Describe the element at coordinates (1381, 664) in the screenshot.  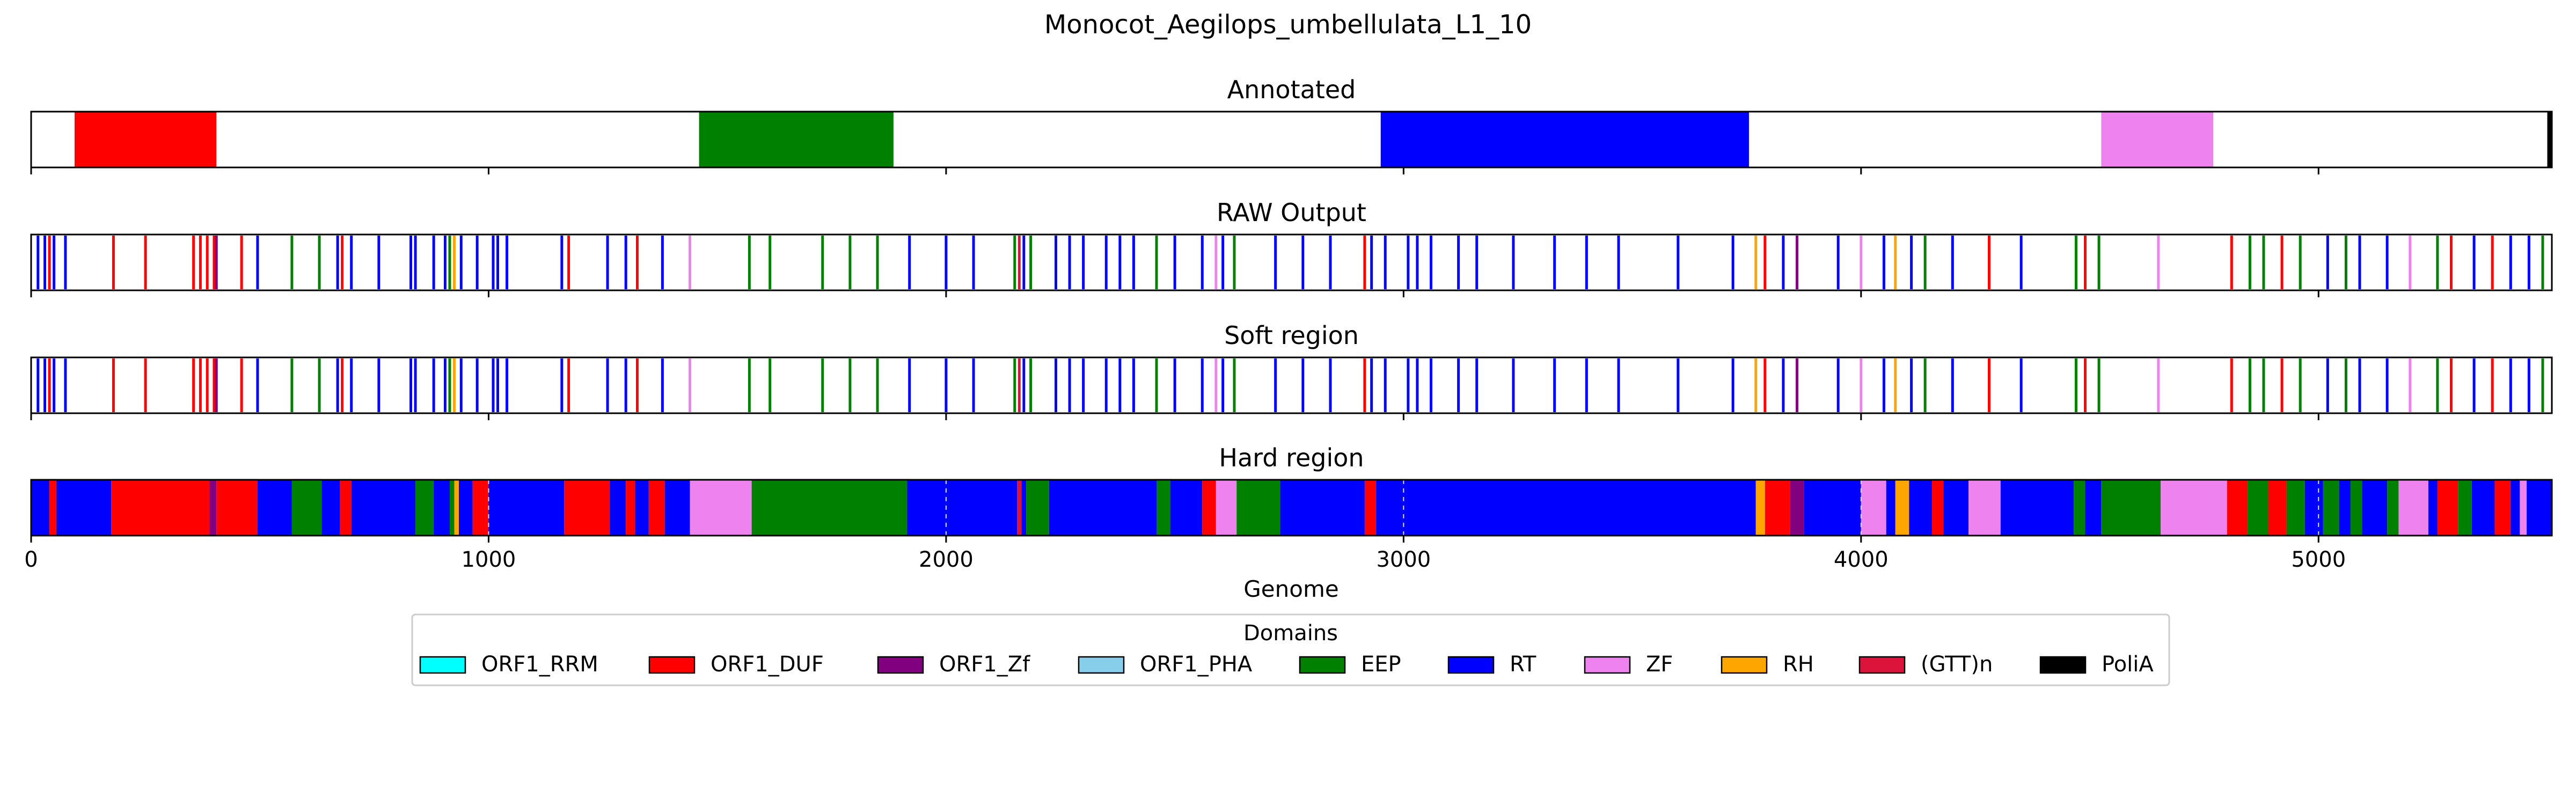
I see `legend-label: EEP` at that location.